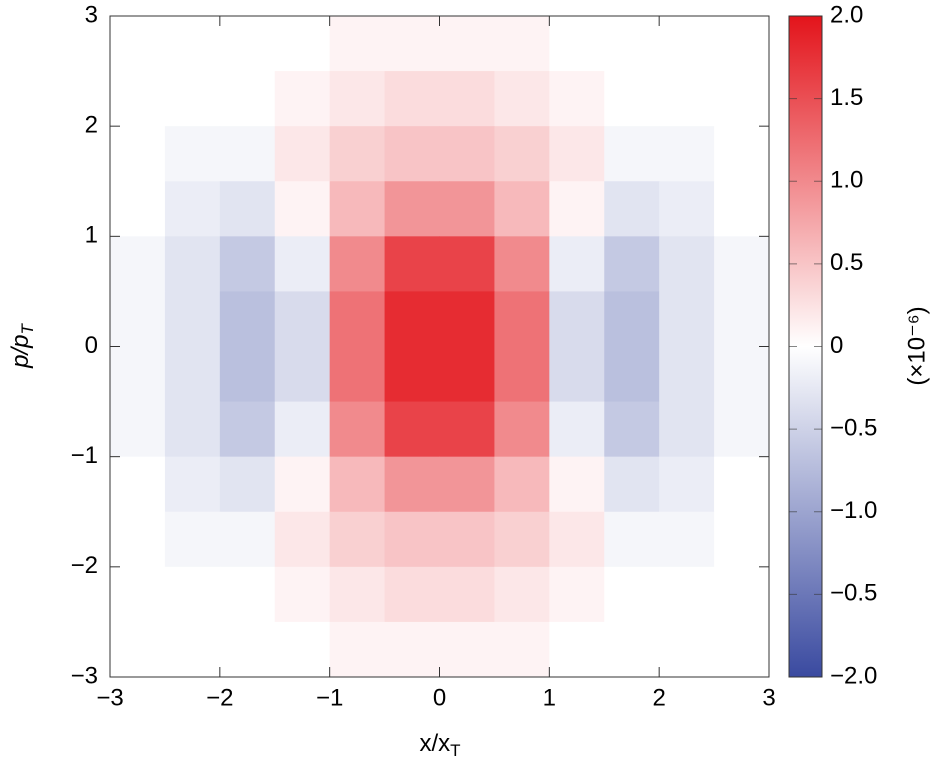  I want to click on x-tick-label: 1, so click(549, 697).